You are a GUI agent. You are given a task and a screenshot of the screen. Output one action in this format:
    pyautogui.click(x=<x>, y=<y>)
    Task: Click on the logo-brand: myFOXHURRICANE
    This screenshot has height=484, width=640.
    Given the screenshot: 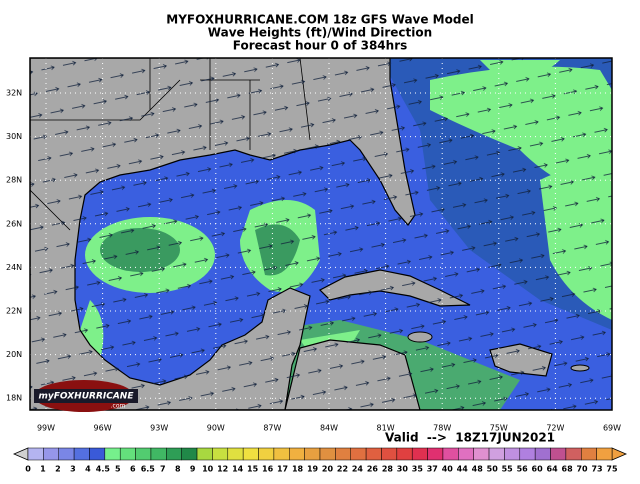 What is the action you would take?
    pyautogui.click(x=87, y=397)
    